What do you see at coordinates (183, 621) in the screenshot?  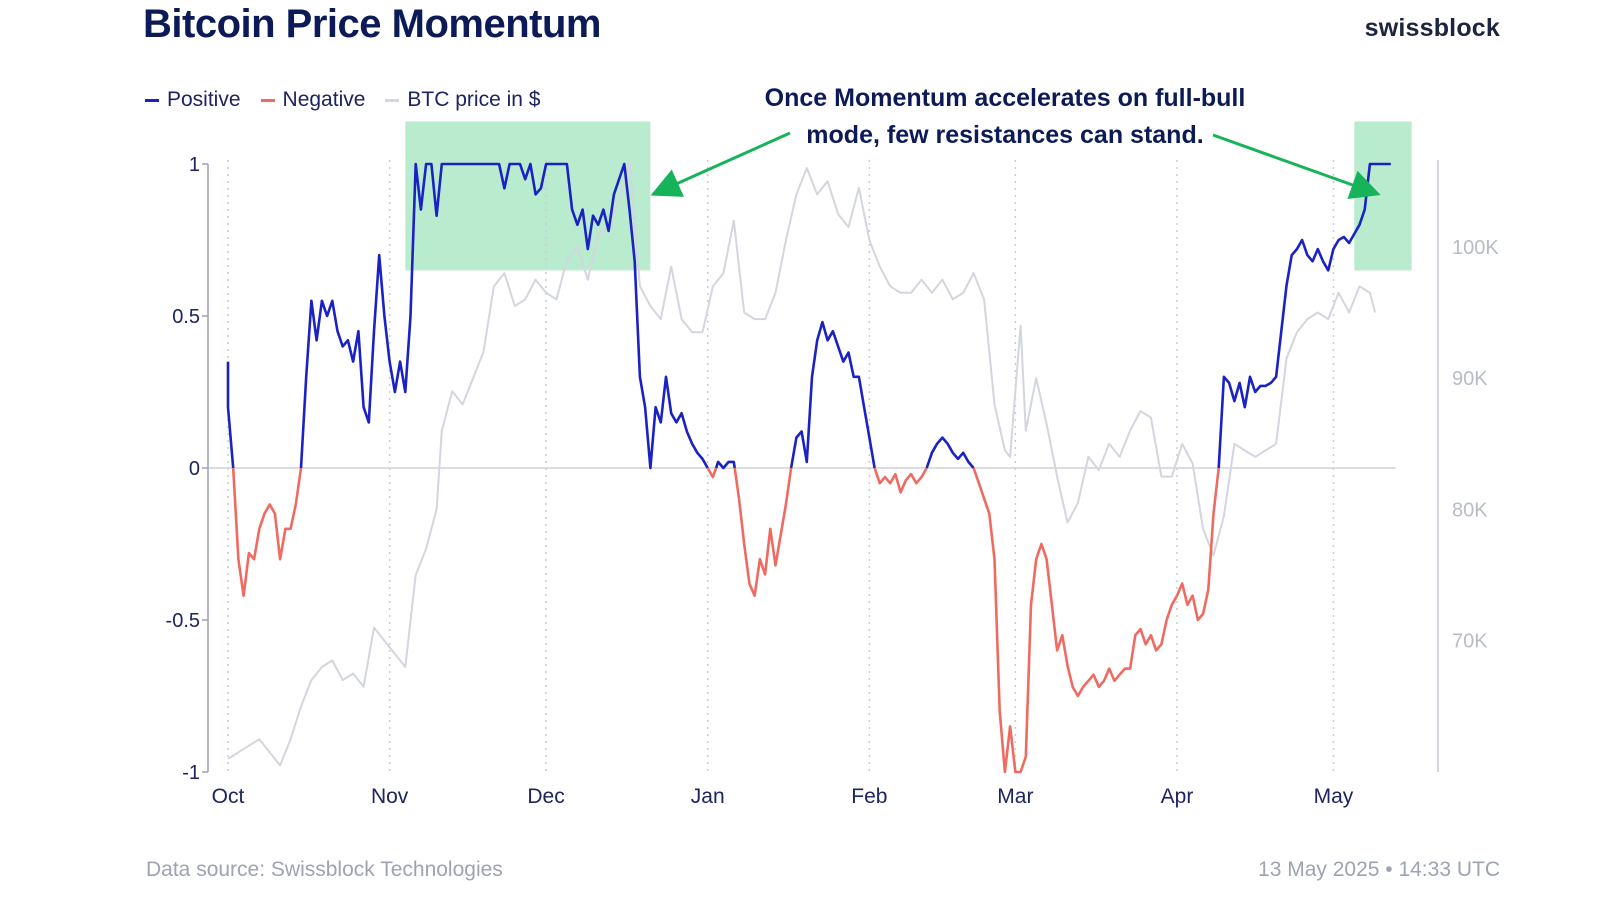 I see `left-tick-label: -0.5` at bounding box center [183, 621].